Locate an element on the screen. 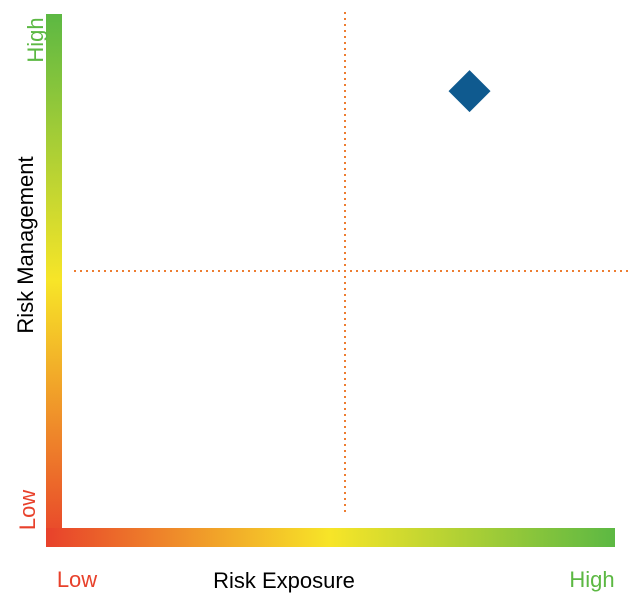  x-tick-label-high: High is located at coordinates (591, 579).